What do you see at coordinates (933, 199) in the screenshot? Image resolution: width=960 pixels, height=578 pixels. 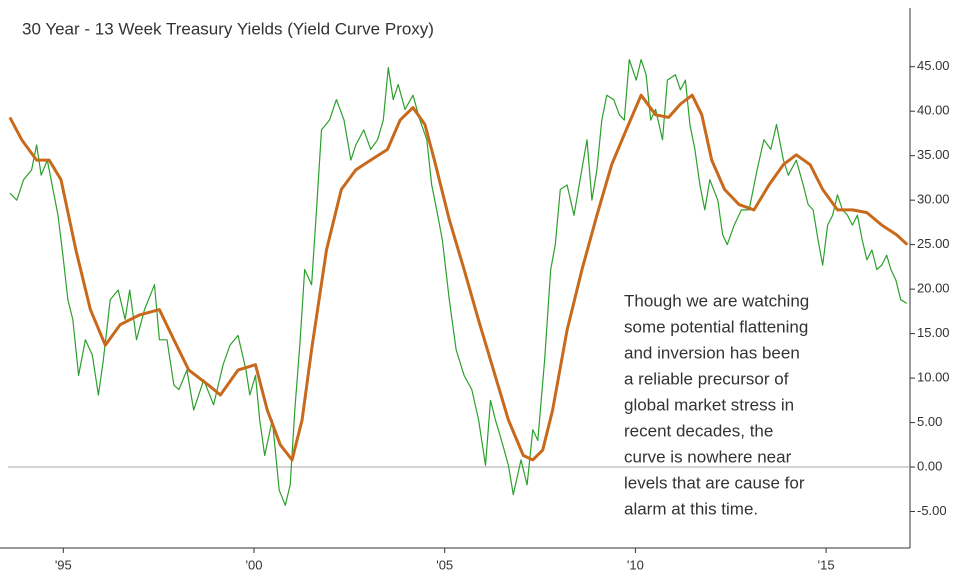 I see `y-tick-label: 30.00` at bounding box center [933, 199].